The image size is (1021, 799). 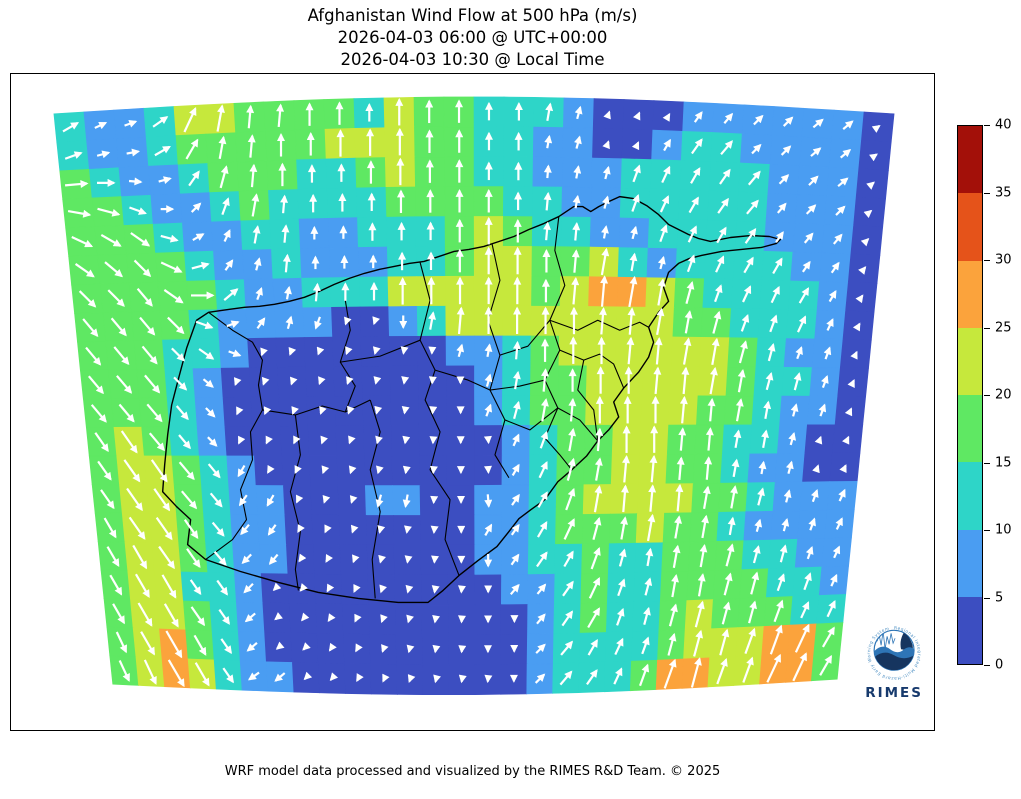 I want to click on title-line-1: Afghanistan Wind Flow at 500 hPa (m/s), so click(x=472, y=15).